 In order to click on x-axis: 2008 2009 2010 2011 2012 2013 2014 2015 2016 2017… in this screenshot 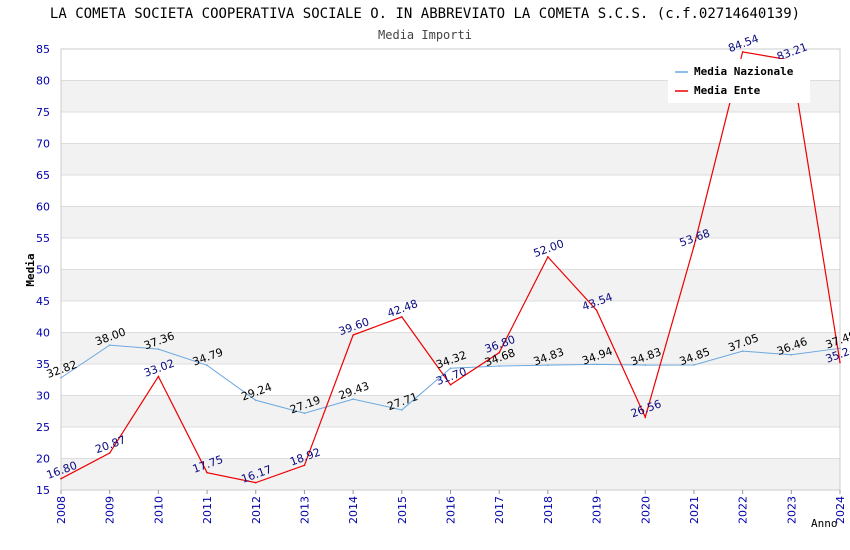, I will do `click(451, 507)`.